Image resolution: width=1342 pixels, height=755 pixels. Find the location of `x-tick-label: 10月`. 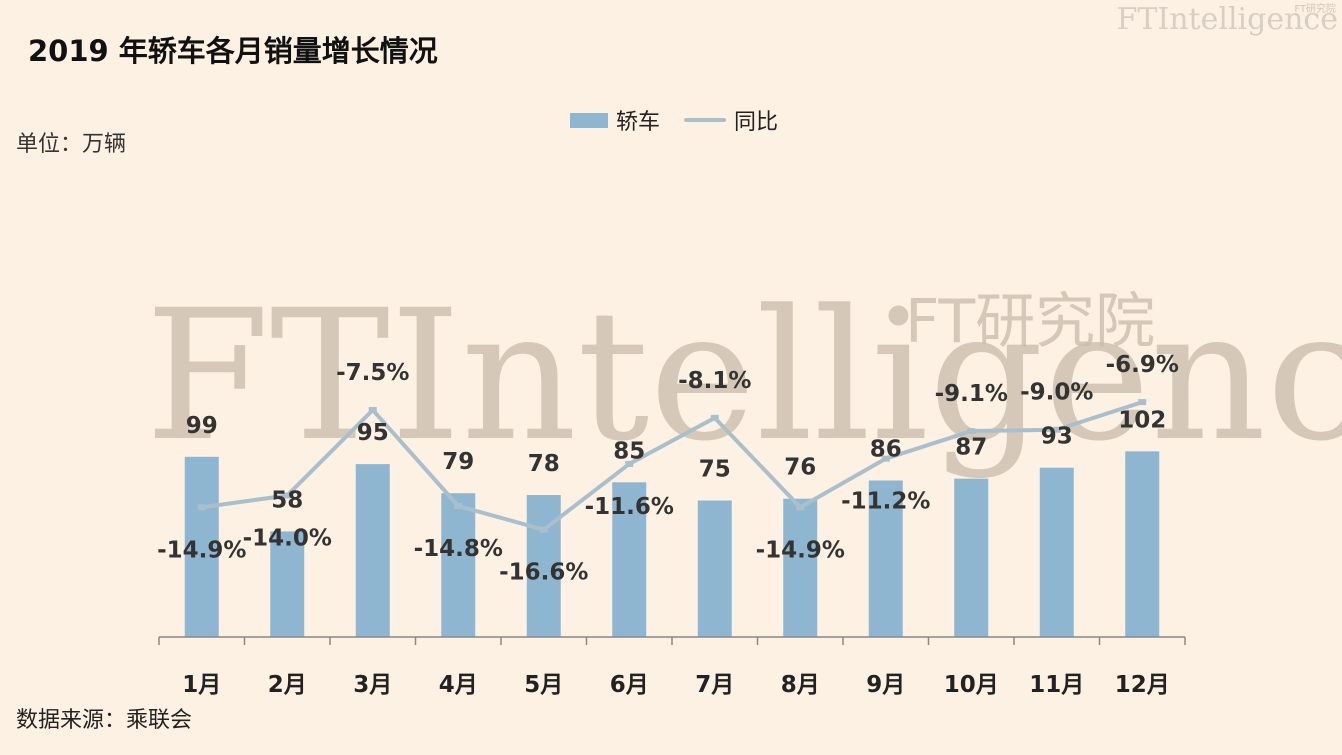

x-tick-label: 10月 is located at coordinates (971, 685).